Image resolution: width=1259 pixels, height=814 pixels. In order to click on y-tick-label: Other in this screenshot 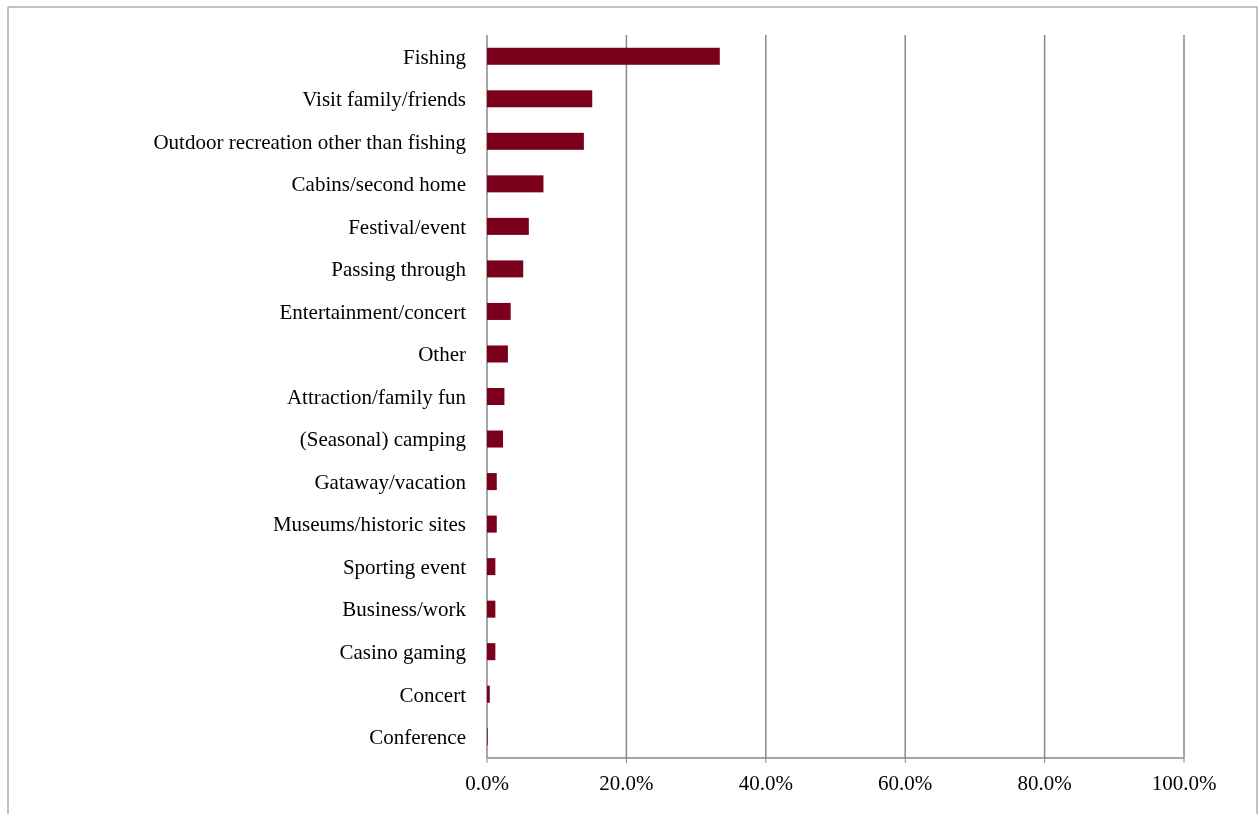, I will do `click(442, 354)`.